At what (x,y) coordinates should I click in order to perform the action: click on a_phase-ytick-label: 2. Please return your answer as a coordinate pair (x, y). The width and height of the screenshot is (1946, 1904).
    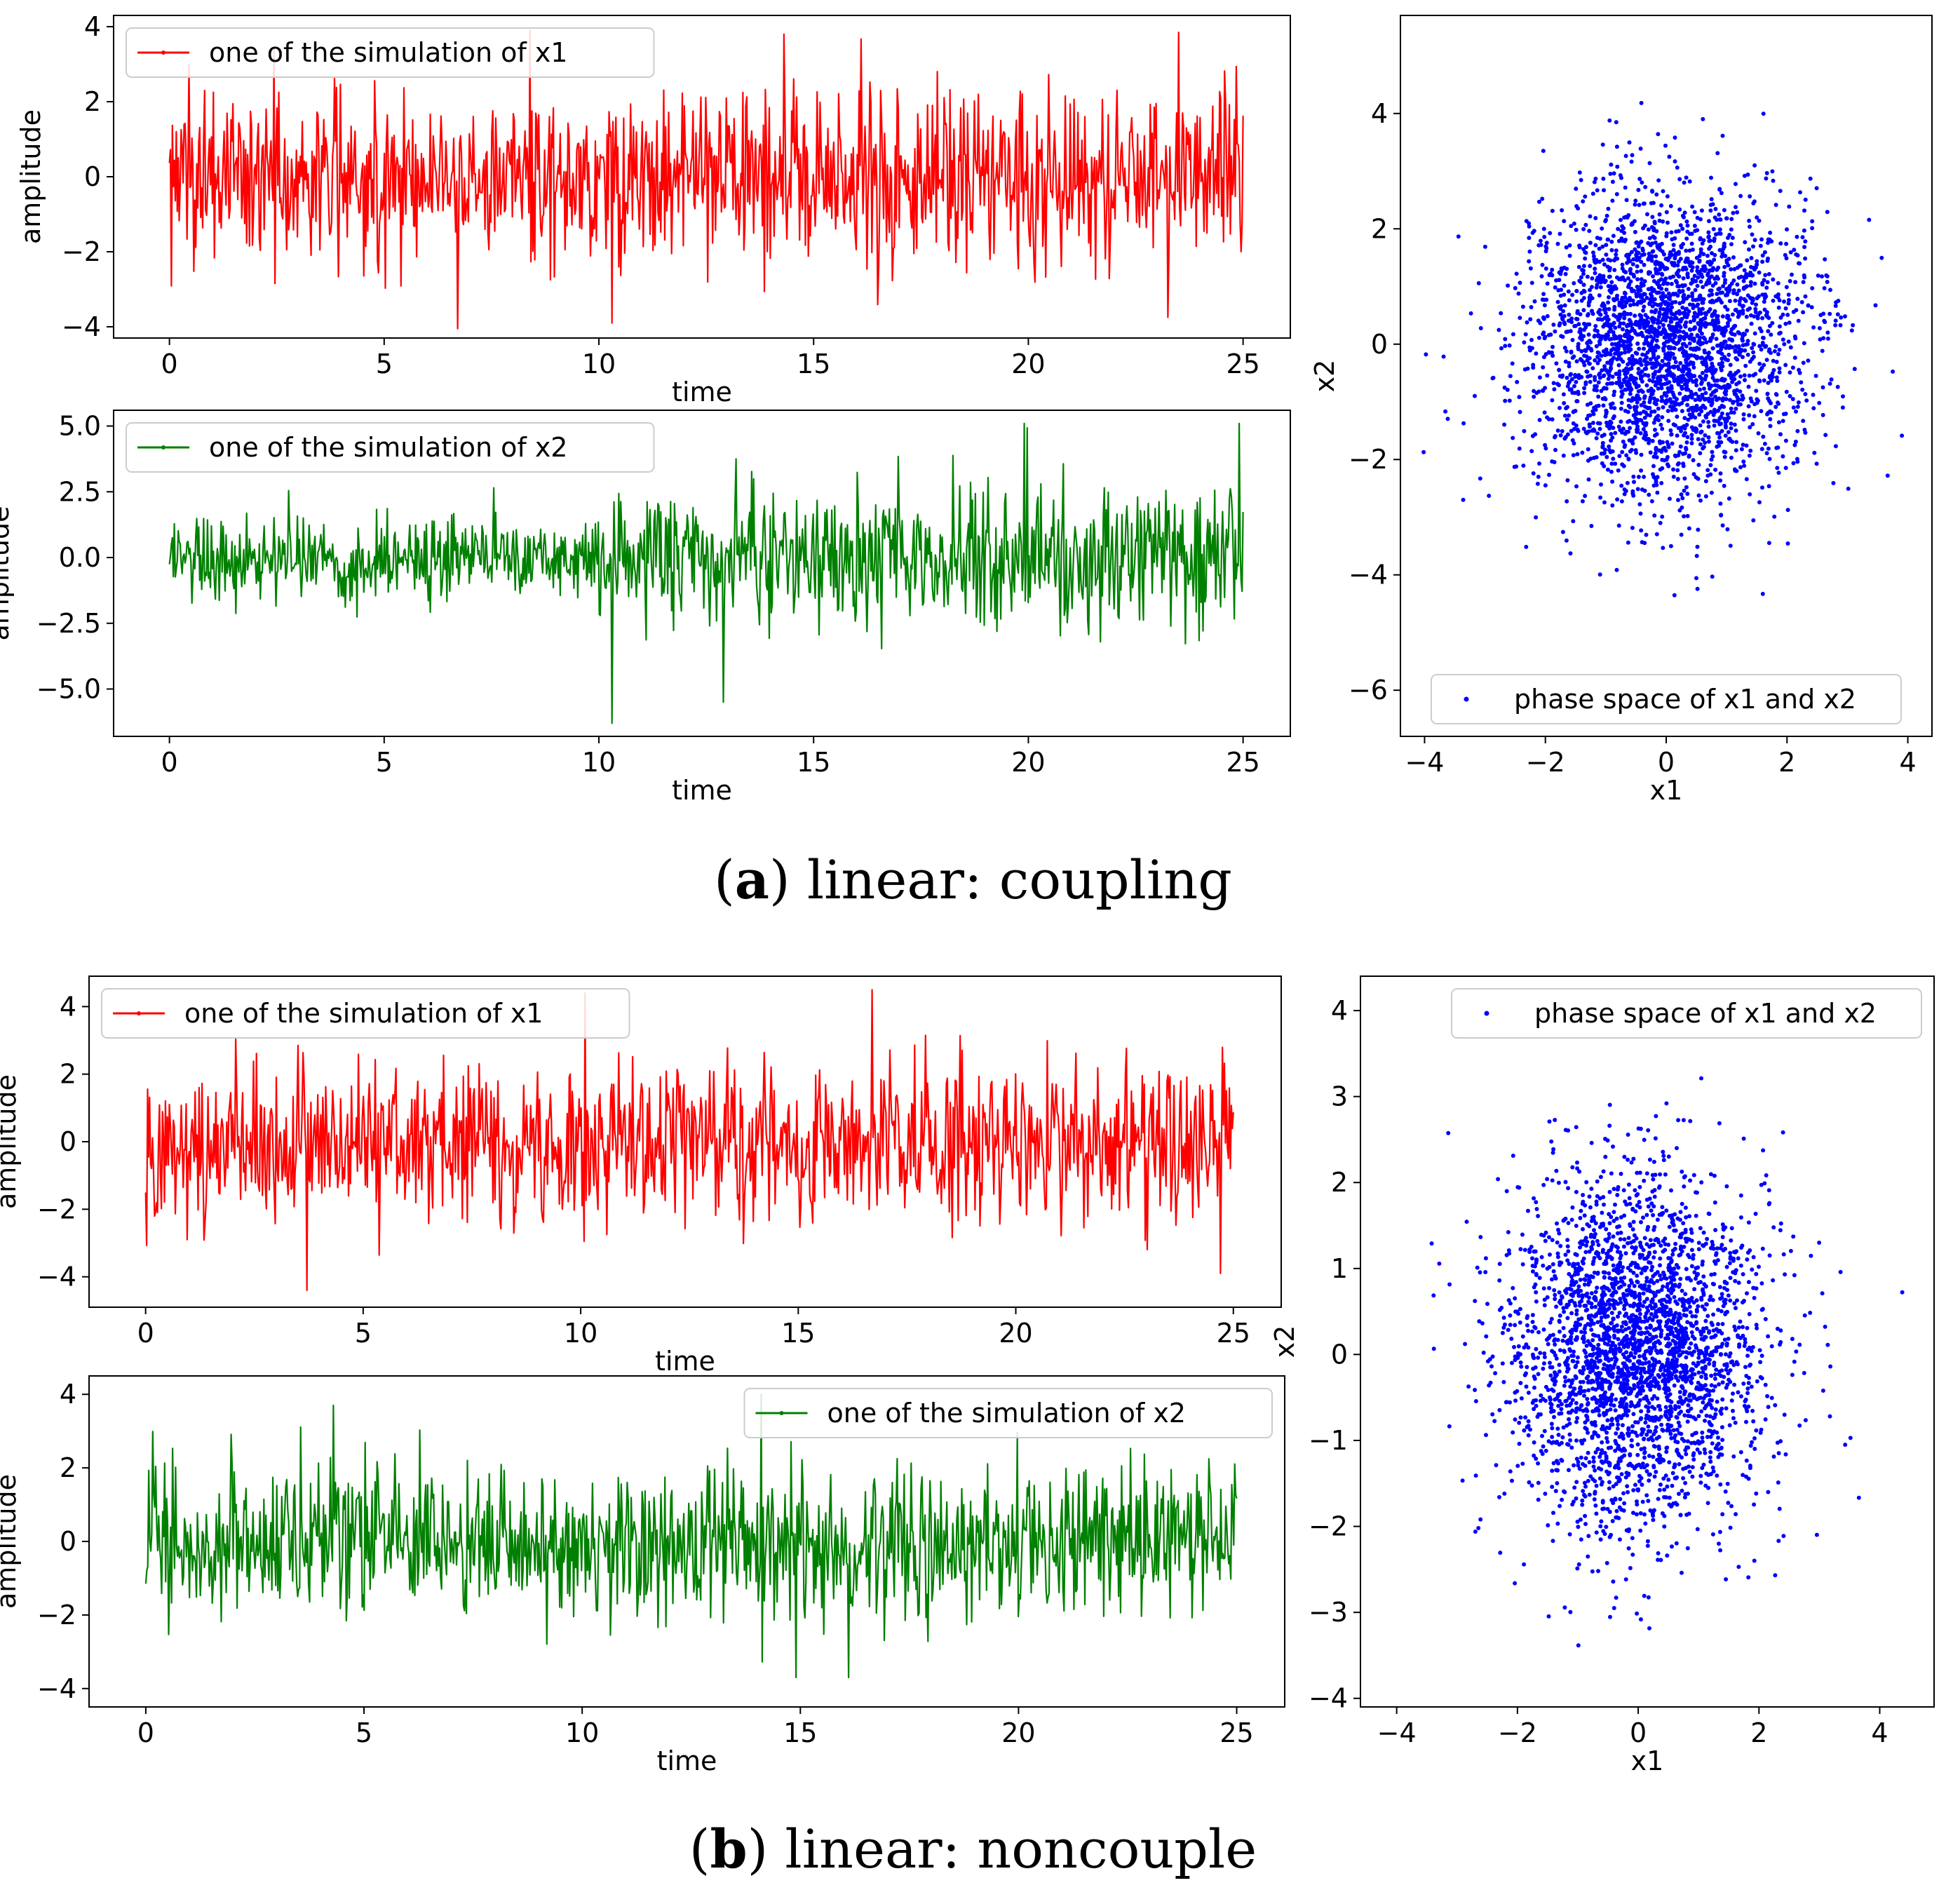
    Looking at the image, I should click on (1379, 229).